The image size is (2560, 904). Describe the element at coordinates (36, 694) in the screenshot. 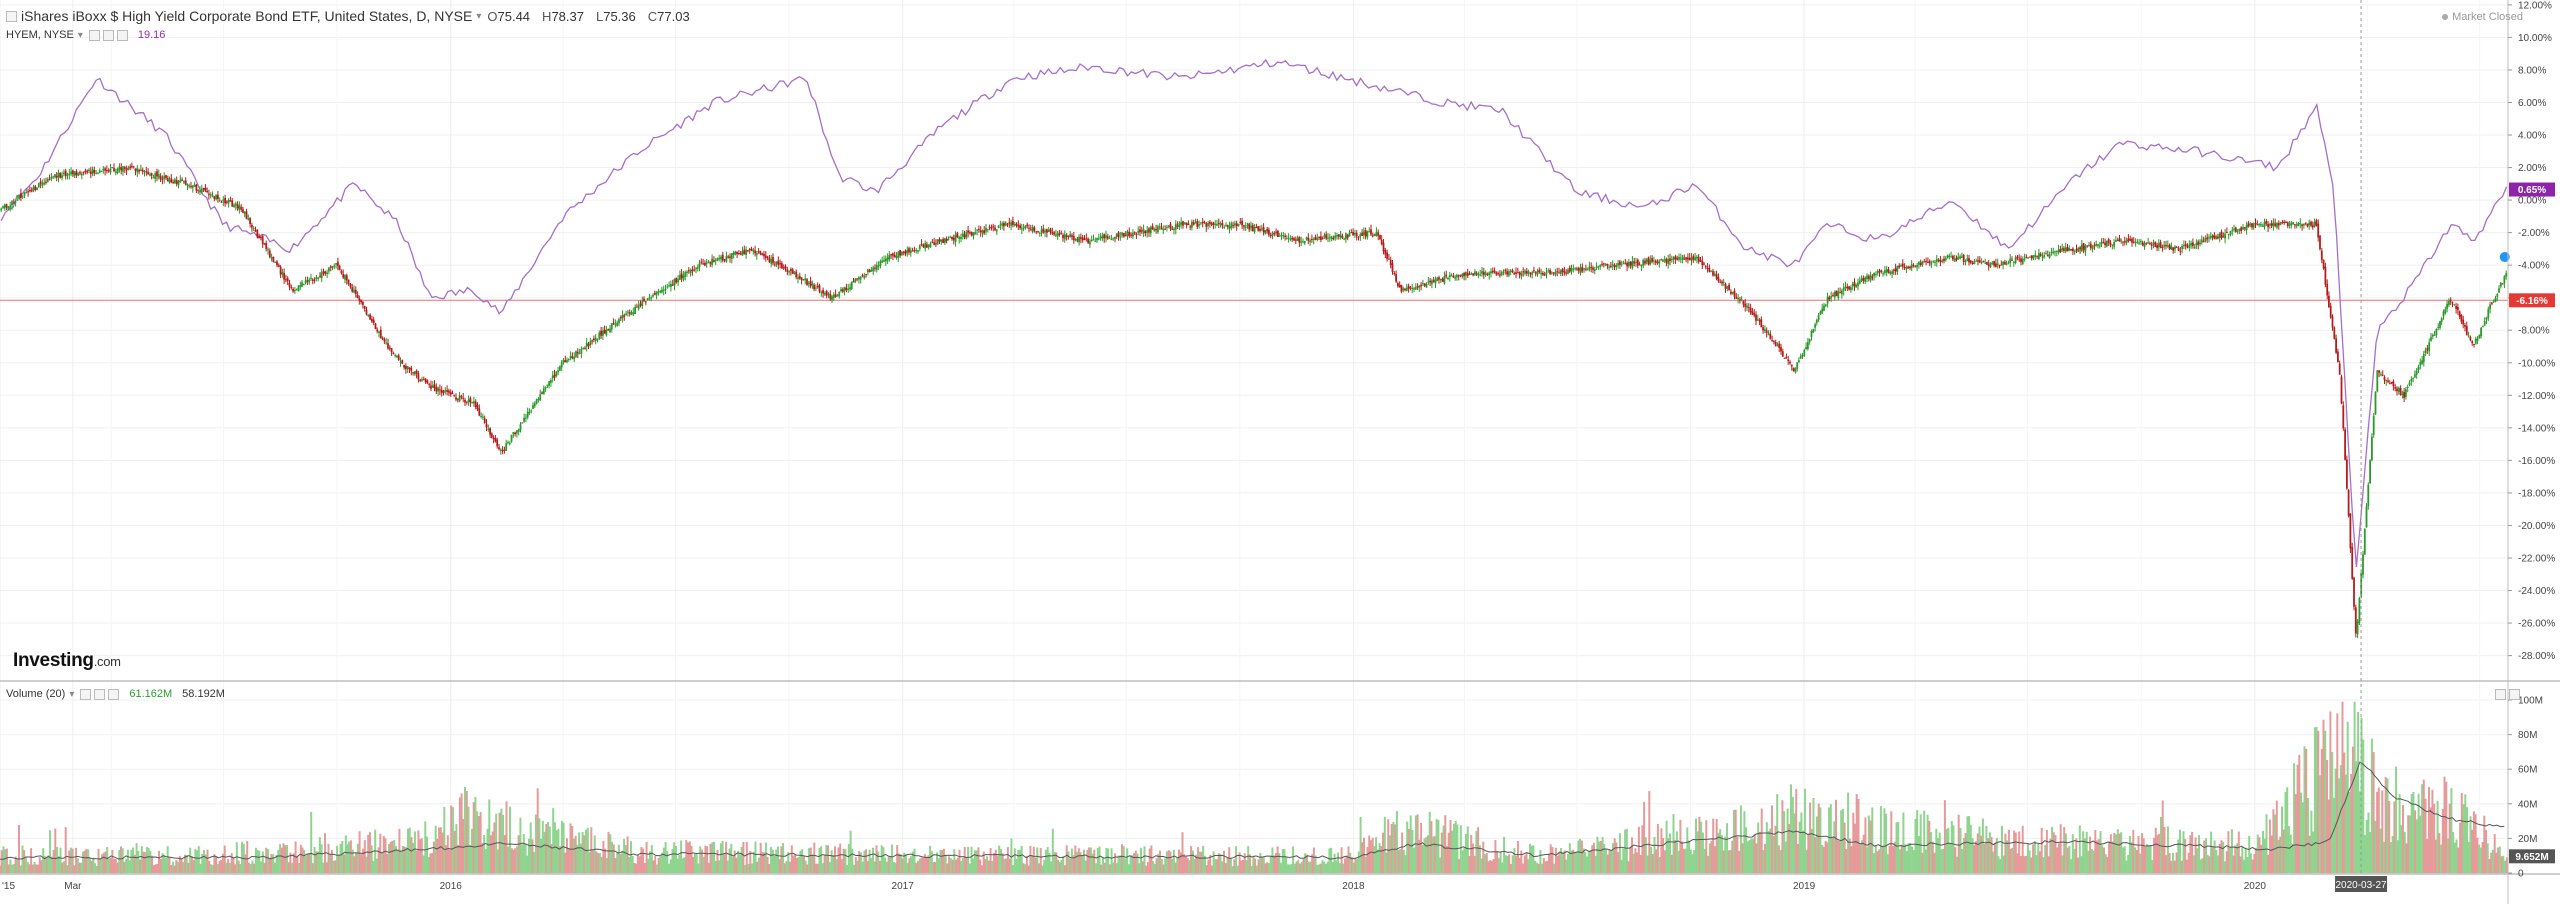

I see `volume-label: Volume (20)` at that location.